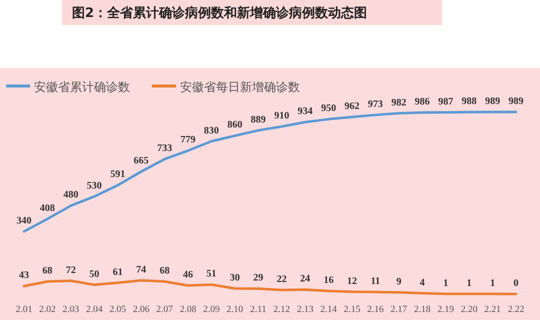  Describe the element at coordinates (24, 220) in the screenshot. I see `data-label: 340` at that location.